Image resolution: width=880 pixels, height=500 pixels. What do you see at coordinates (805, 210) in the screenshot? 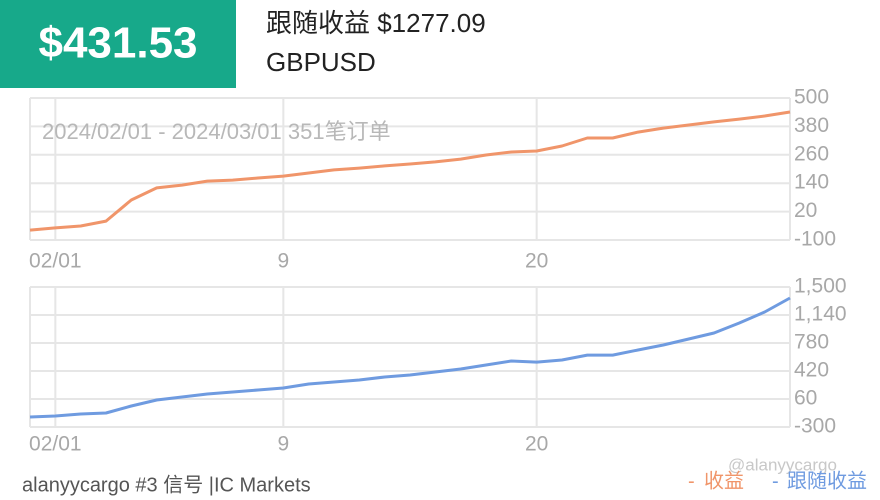
I see `y-tick-label: 20` at bounding box center [805, 210].